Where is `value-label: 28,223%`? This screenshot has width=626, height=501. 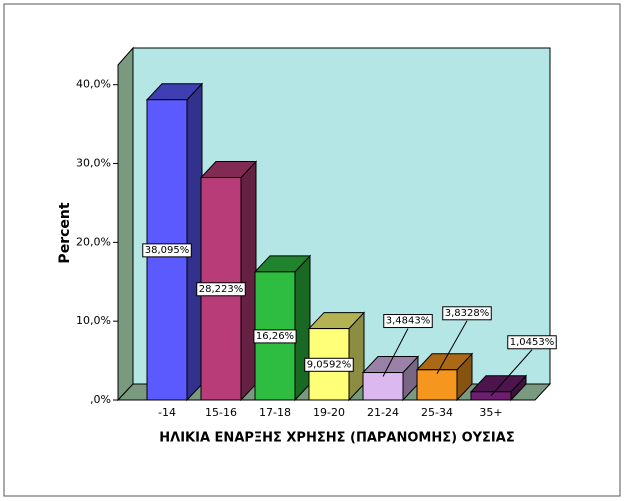
value-label: 28,223% is located at coordinates (221, 289).